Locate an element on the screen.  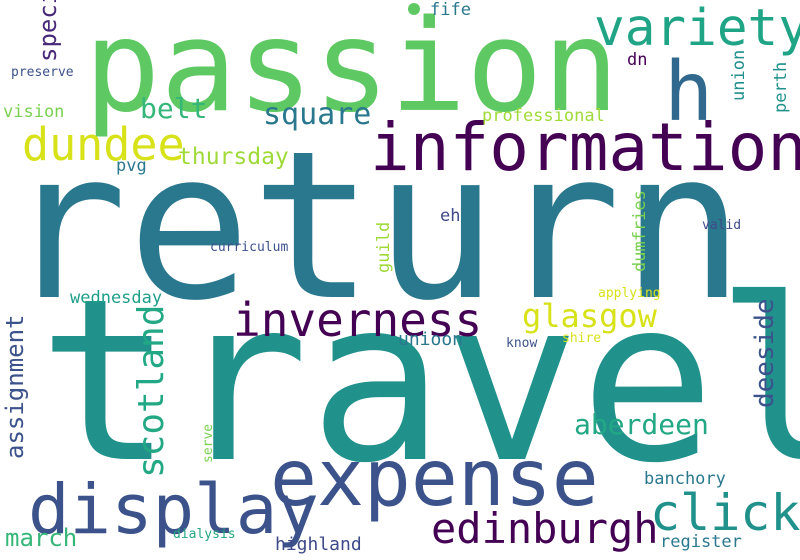
word-vision: vision is located at coordinates (34, 112).